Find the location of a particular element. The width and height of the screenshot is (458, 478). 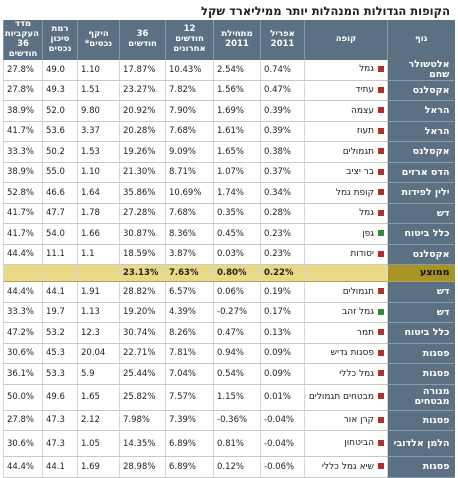

ytd-cell: 2.54% is located at coordinates (237, 70).